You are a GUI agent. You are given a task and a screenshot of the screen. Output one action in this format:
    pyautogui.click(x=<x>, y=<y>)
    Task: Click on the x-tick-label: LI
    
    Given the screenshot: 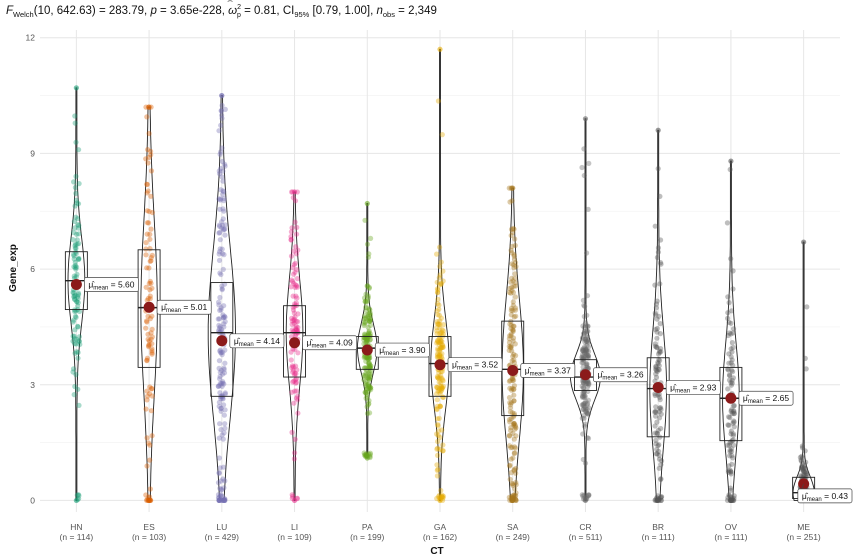 What is the action you would take?
    pyautogui.click(x=294, y=527)
    